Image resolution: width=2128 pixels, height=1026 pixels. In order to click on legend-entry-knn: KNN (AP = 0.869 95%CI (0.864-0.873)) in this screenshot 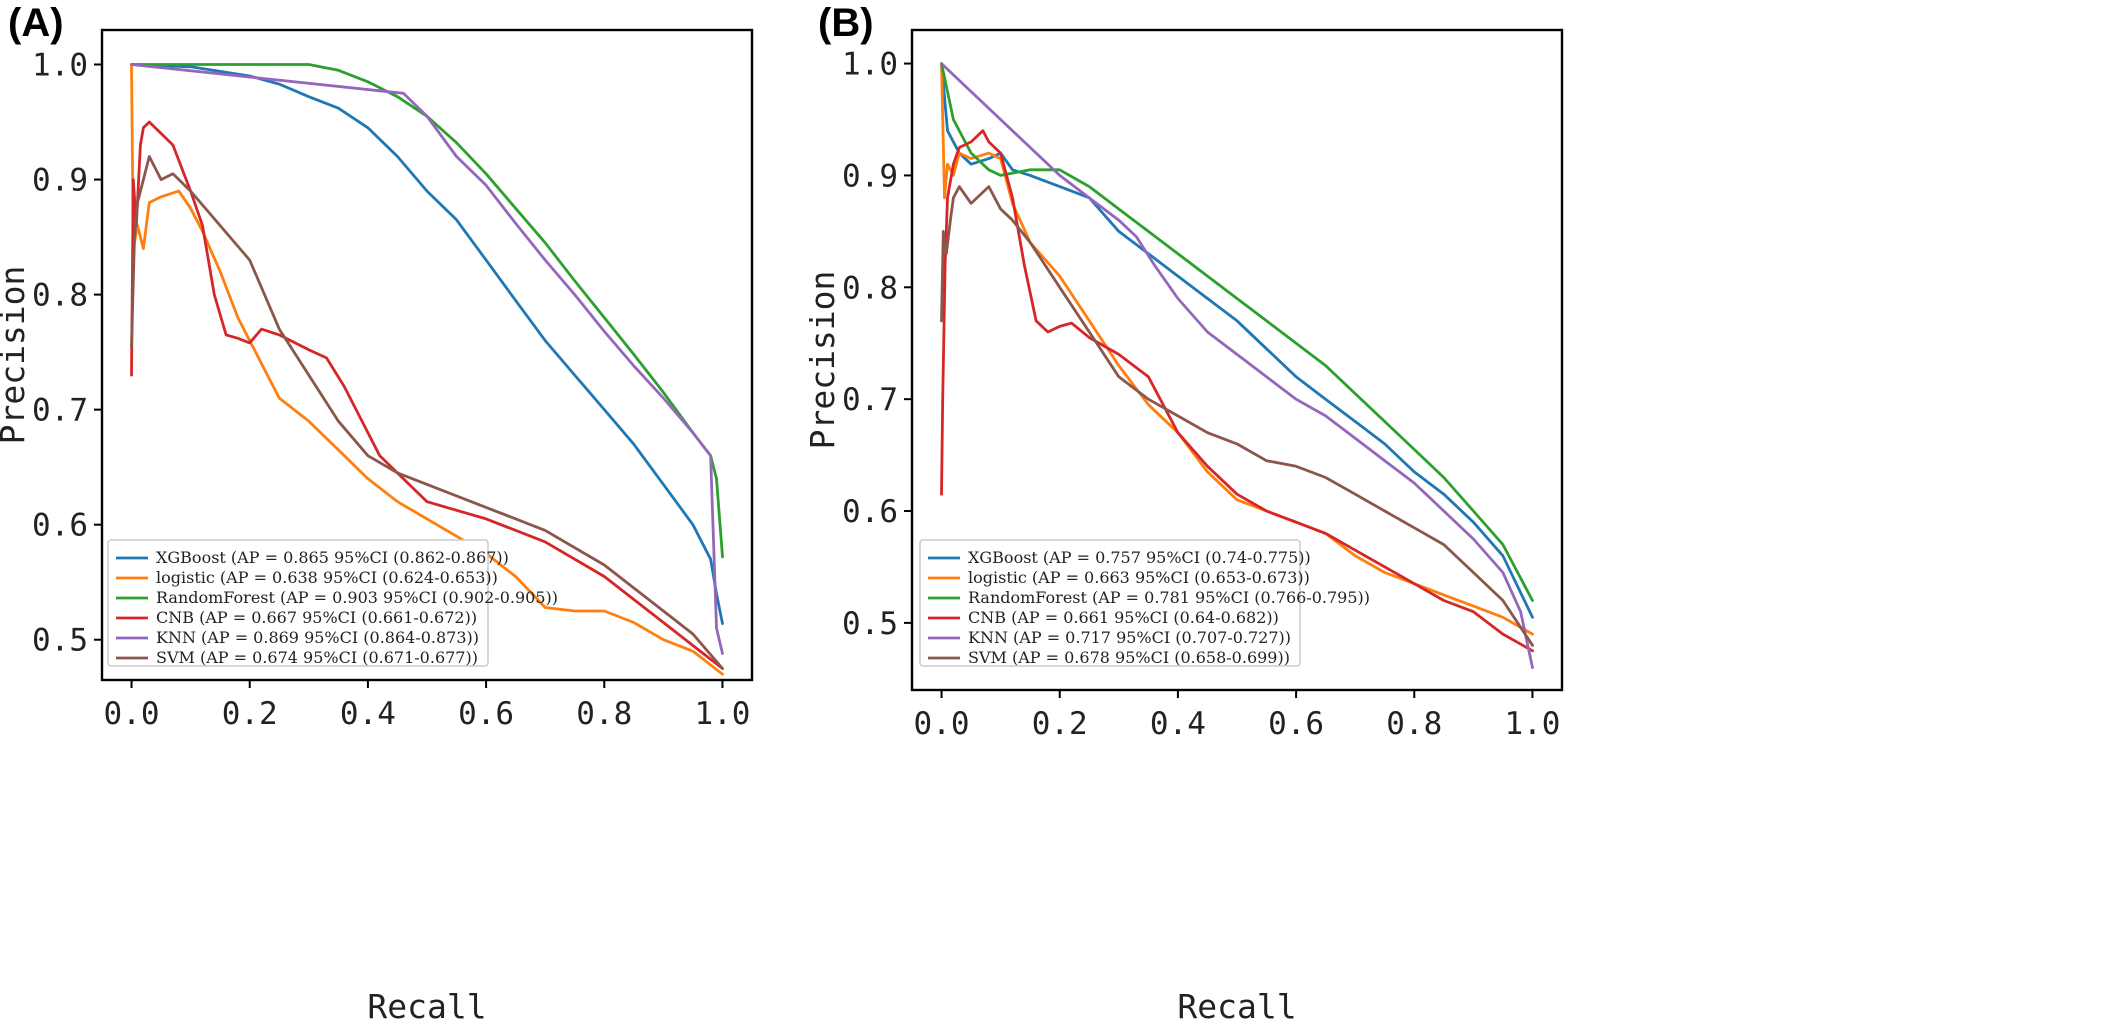, I will do `click(317, 637)`.